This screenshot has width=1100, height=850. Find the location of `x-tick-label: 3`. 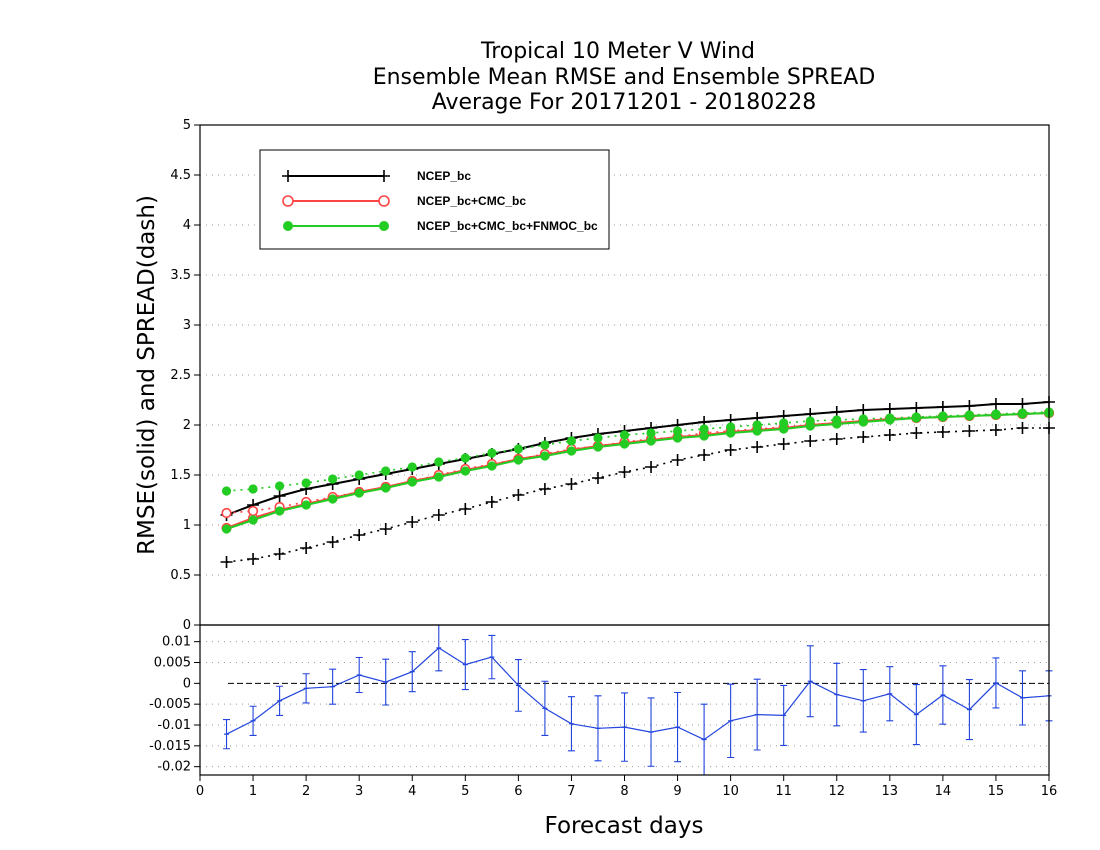

x-tick-label: 3 is located at coordinates (359, 791).